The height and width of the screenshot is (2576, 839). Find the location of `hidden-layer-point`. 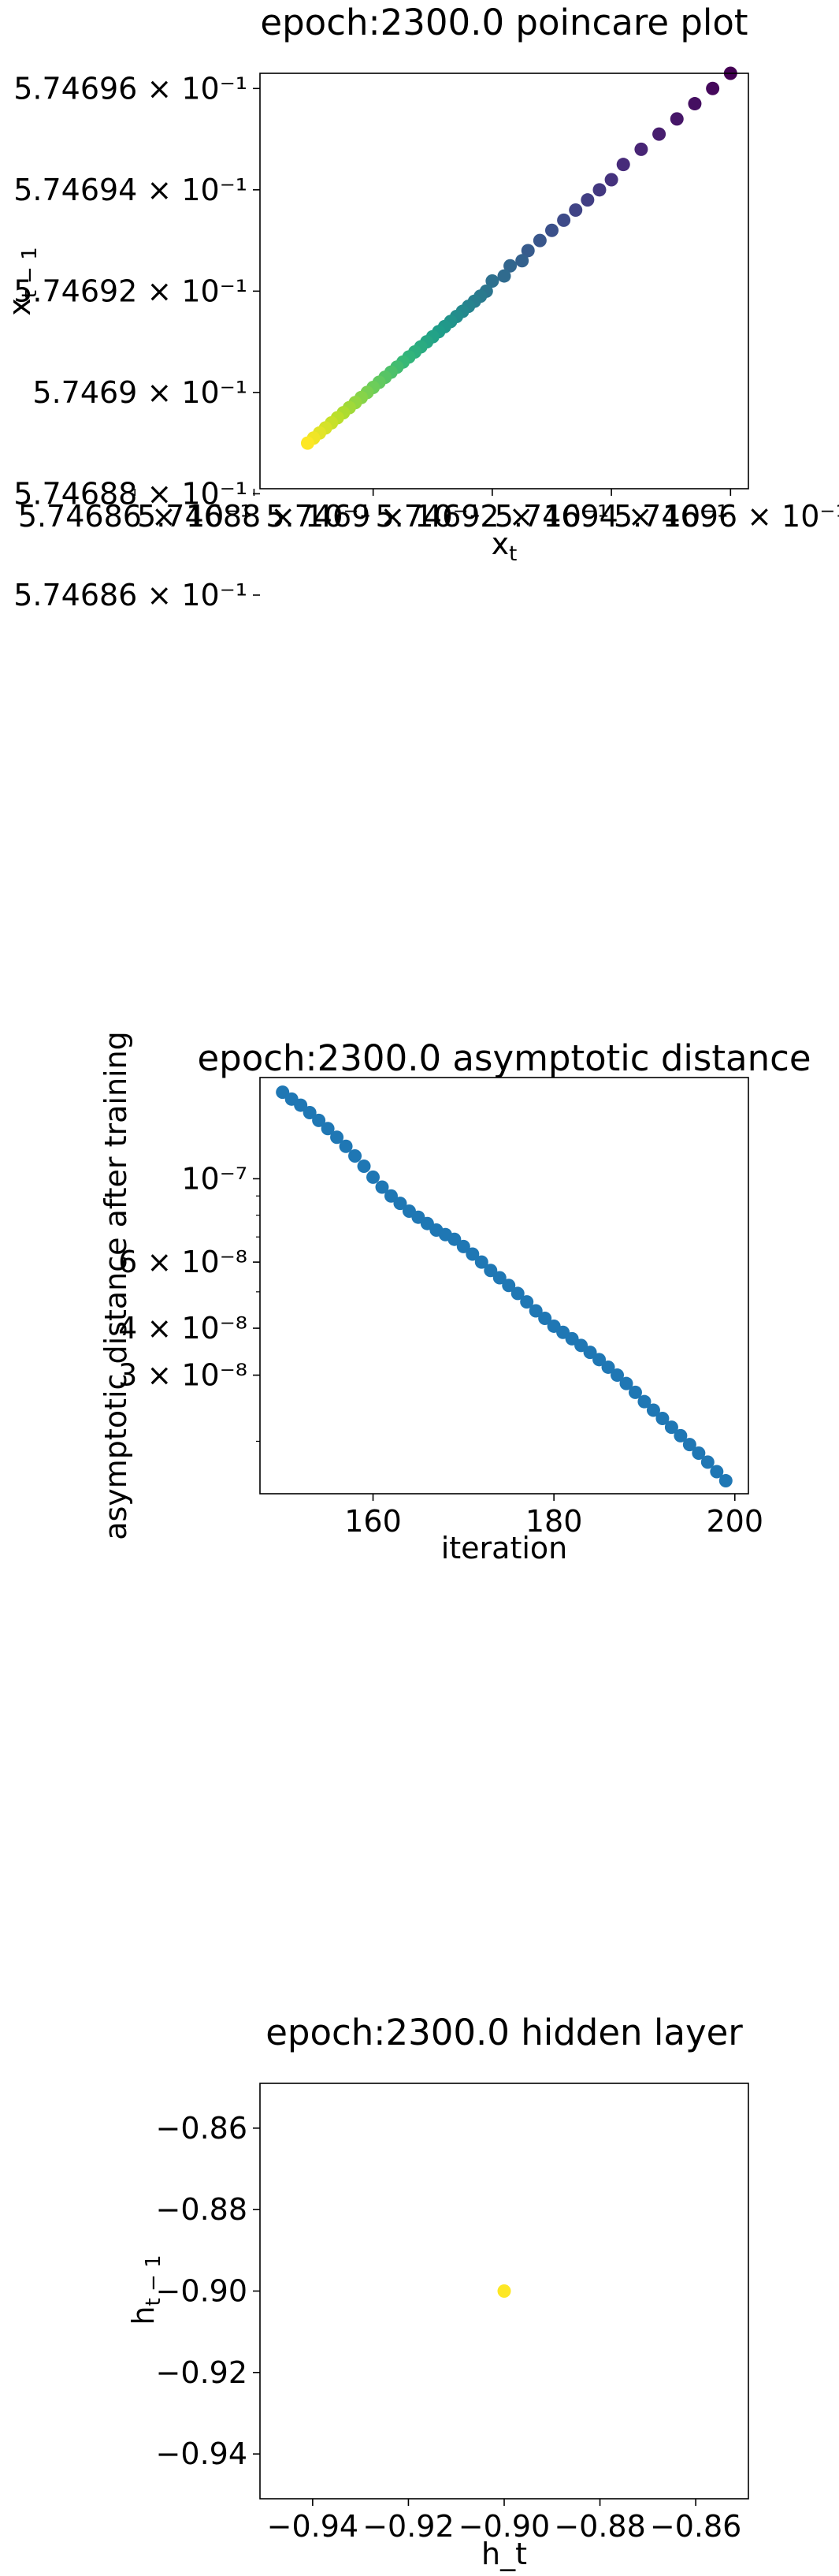

hidden-layer-point is located at coordinates (504, 2291).